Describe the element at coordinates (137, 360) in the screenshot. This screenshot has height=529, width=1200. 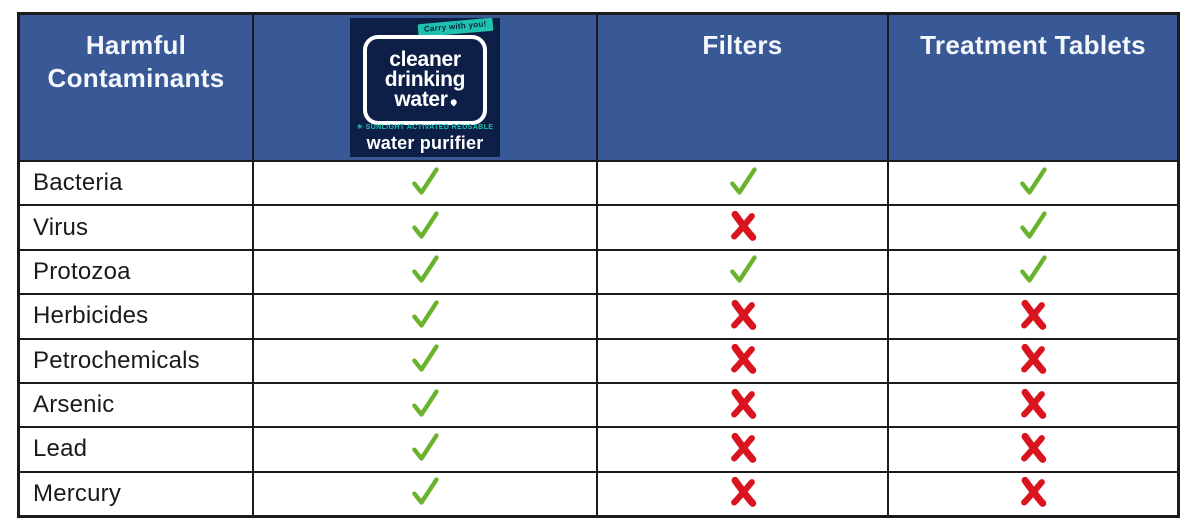
I see `contaminant-label: Petrochemicals` at that location.